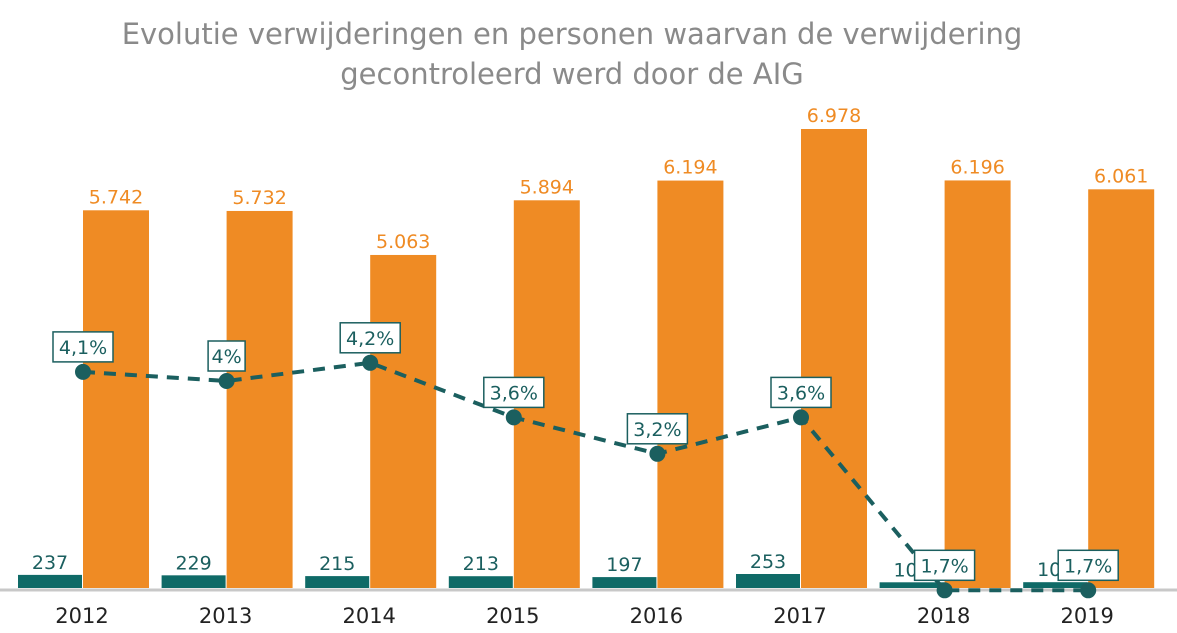 The height and width of the screenshot is (633, 1177). What do you see at coordinates (1086, 616) in the screenshot?
I see `x-tick-2019: 2019` at bounding box center [1086, 616].